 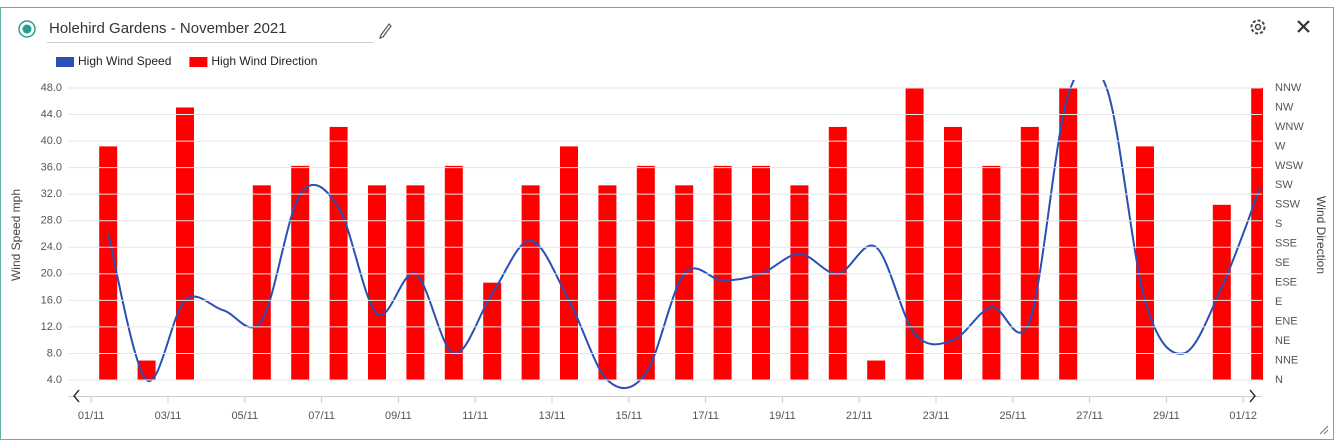 I want to click on y2-tick-label: NNE, so click(x=1286, y=360).